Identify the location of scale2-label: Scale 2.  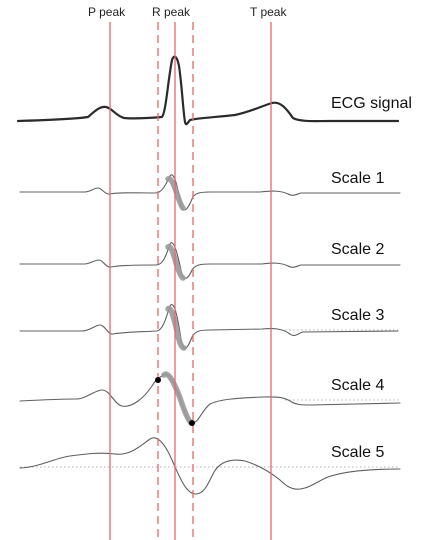
(357, 249).